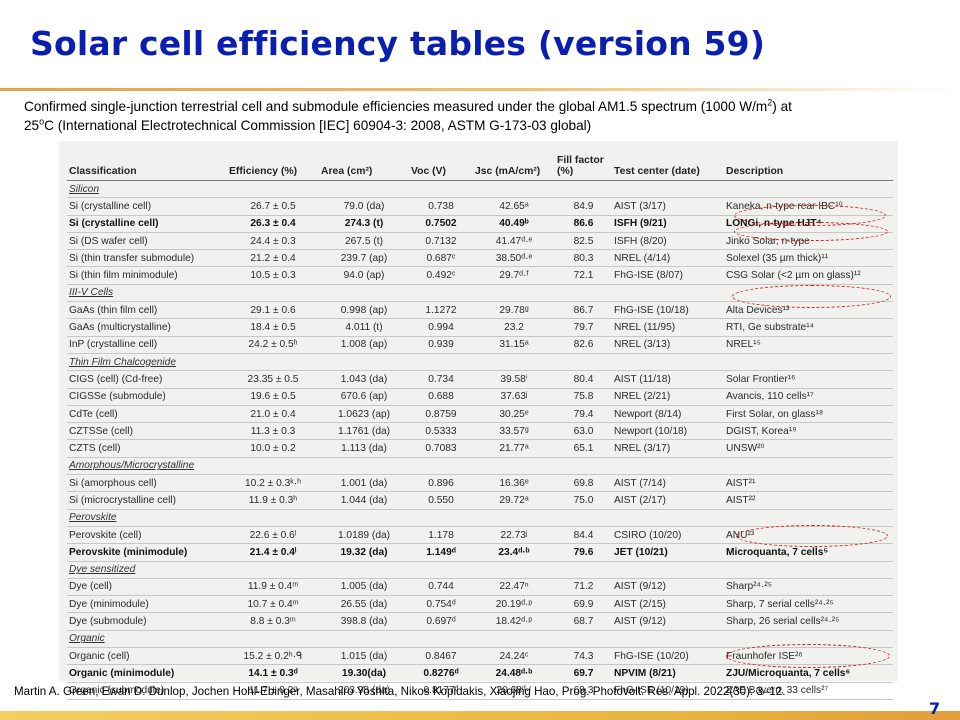 This screenshot has width=960, height=720. Describe the element at coordinates (583, 691) in the screenshot. I see `table-cell: 69.3` at that location.